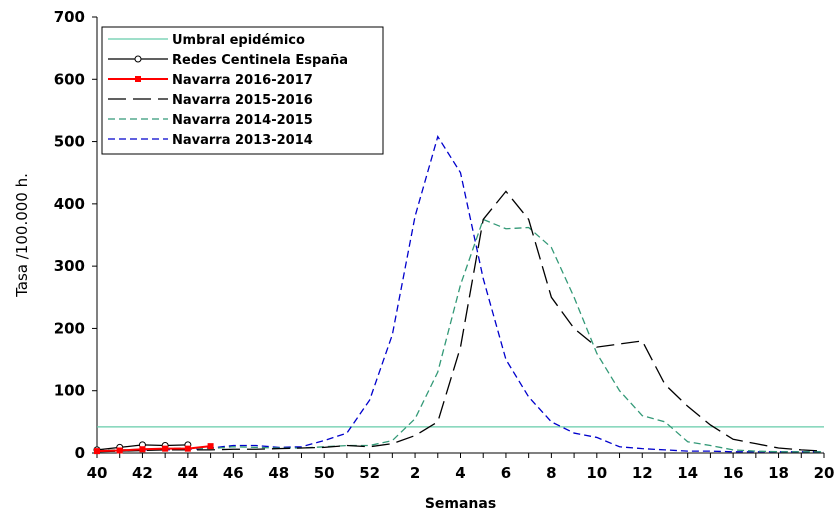 This screenshot has height=513, width=838. What do you see at coordinates (238, 40) in the screenshot?
I see `legend-label: Umbral epidémico` at bounding box center [238, 40].